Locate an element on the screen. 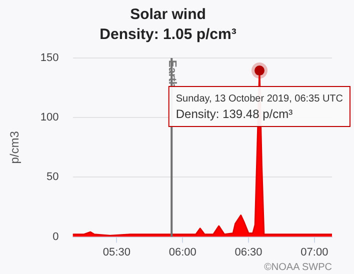 The height and width of the screenshot is (274, 354). y-tick-label: 0 is located at coordinates (55, 236).